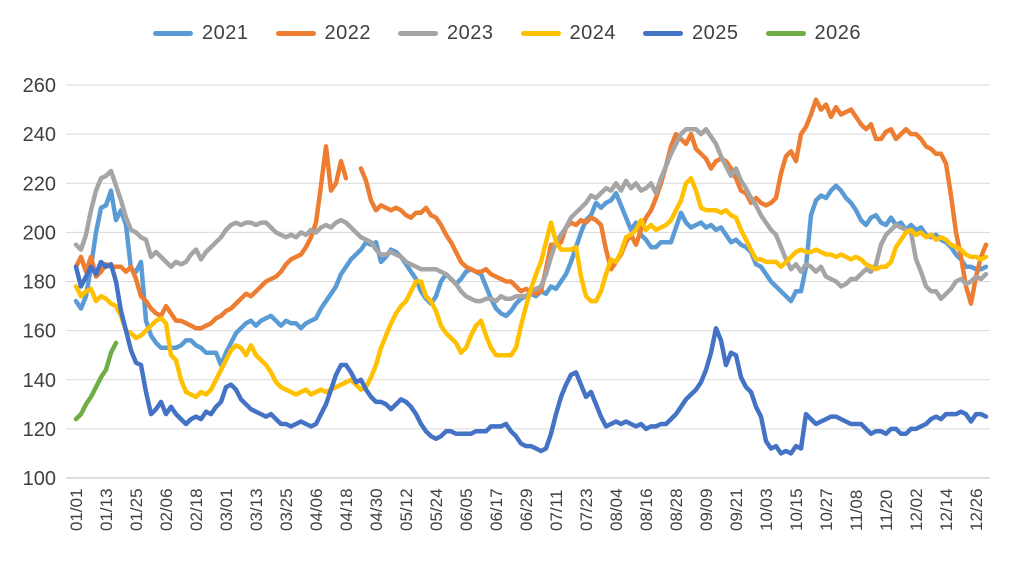 Image resolution: width=1014 pixels, height=576 pixels. I want to click on legend-label: 2026, so click(837, 33).